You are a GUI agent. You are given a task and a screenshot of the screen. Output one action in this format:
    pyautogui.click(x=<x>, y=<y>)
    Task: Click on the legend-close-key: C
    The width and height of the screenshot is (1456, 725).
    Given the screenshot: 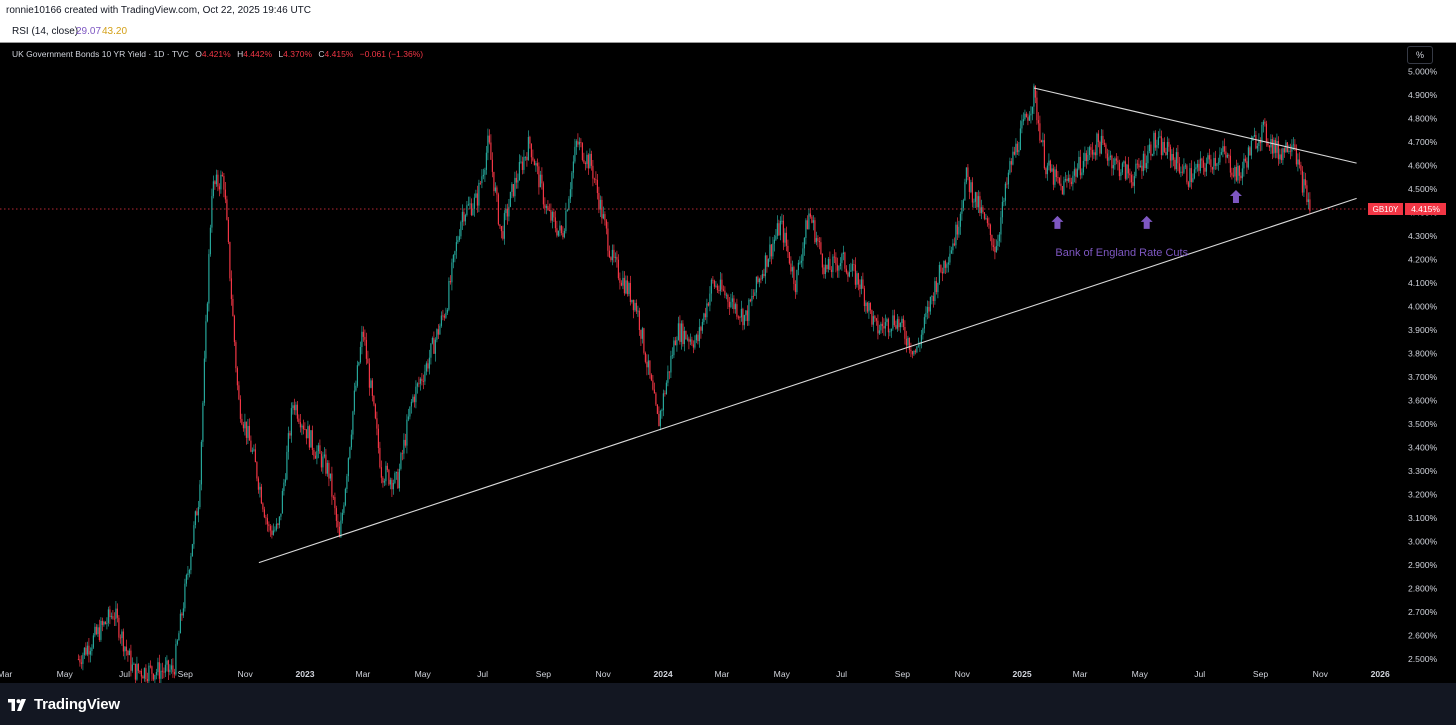 What is the action you would take?
    pyautogui.click(x=321, y=54)
    